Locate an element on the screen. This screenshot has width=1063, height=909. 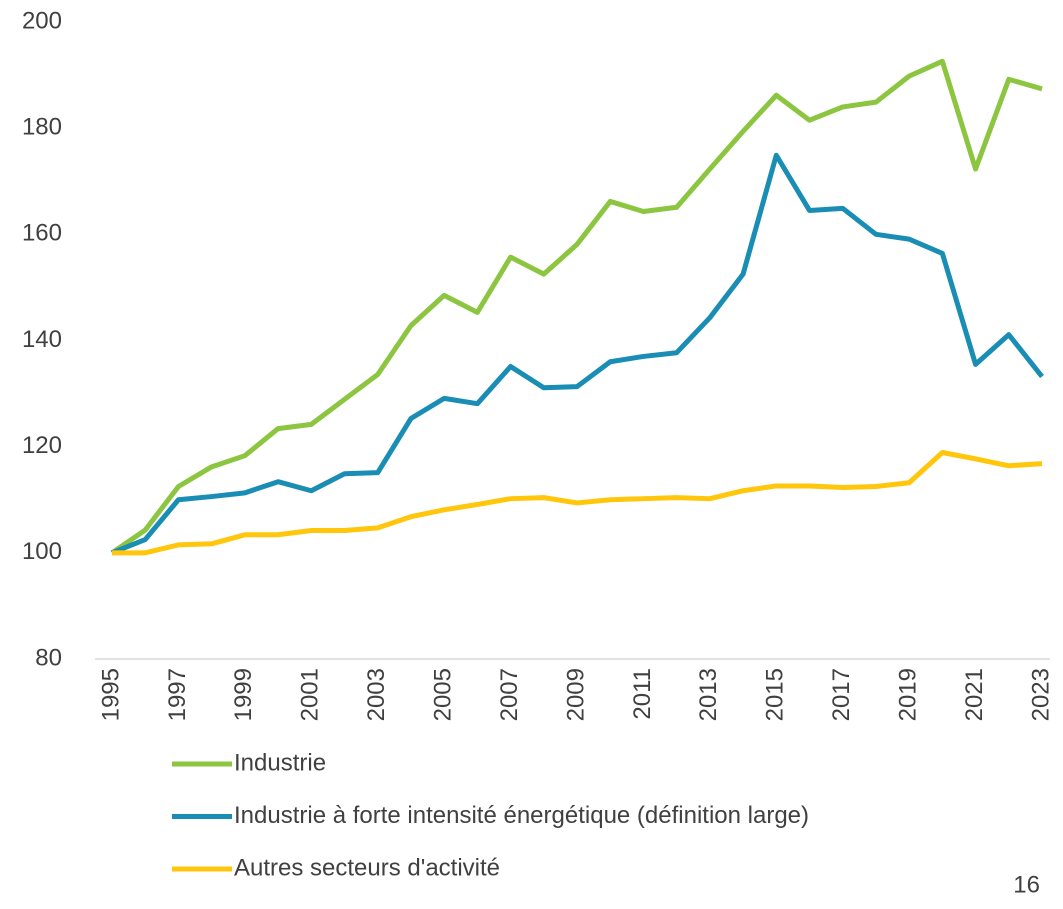
x-tick-label: 2011 is located at coordinates (642, 694).